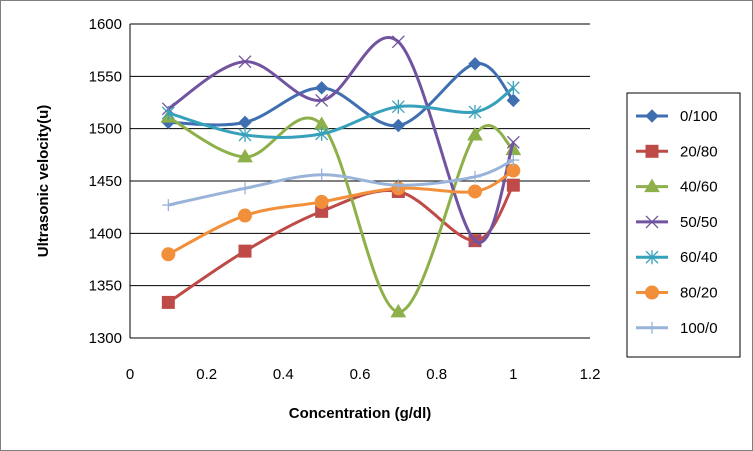  Describe the element at coordinates (130, 374) in the screenshot. I see `x-tick-label: 0` at that location.